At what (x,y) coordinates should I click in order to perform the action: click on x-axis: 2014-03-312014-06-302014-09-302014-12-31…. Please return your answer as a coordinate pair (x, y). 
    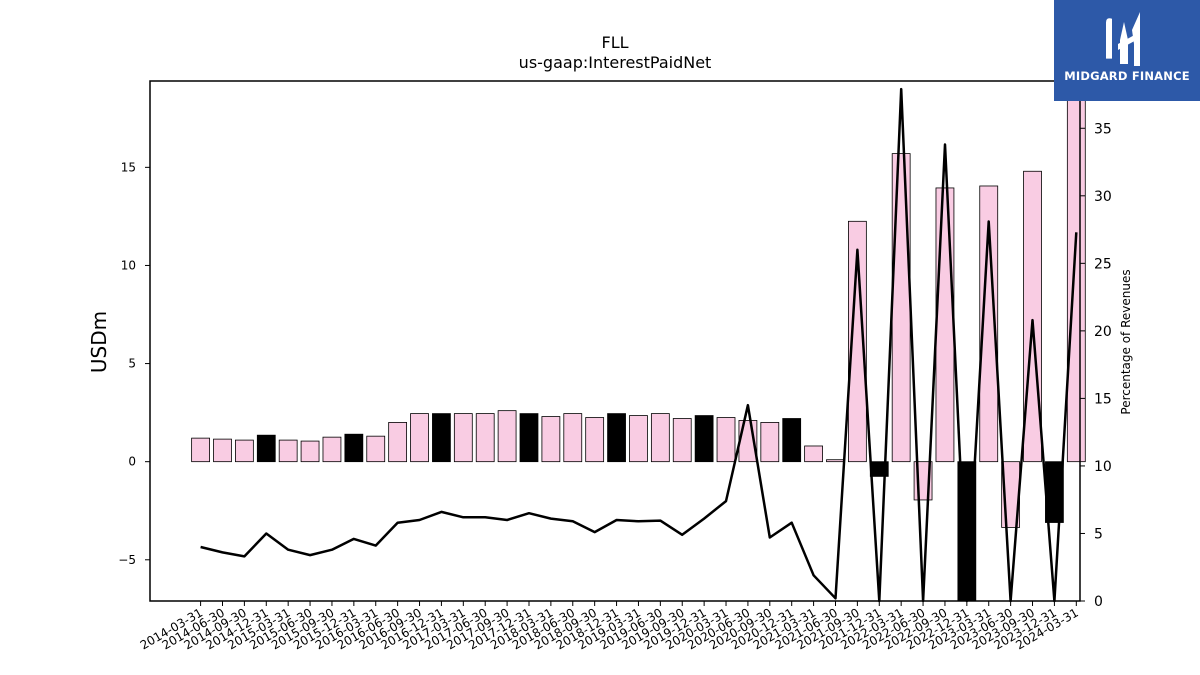
    Looking at the image, I should click on (609, 626).